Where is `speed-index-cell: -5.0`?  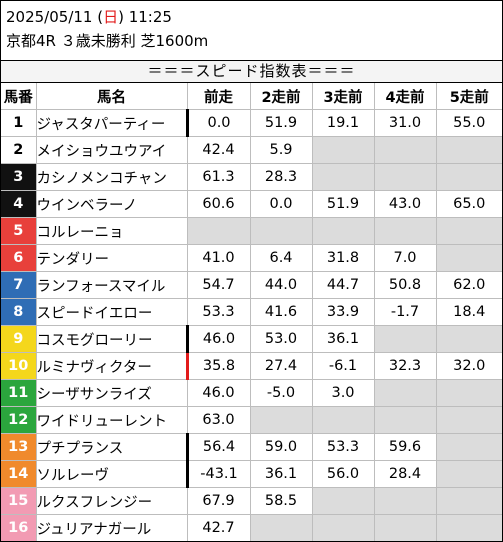
speed-index-cell: -5.0 is located at coordinates (281, 393).